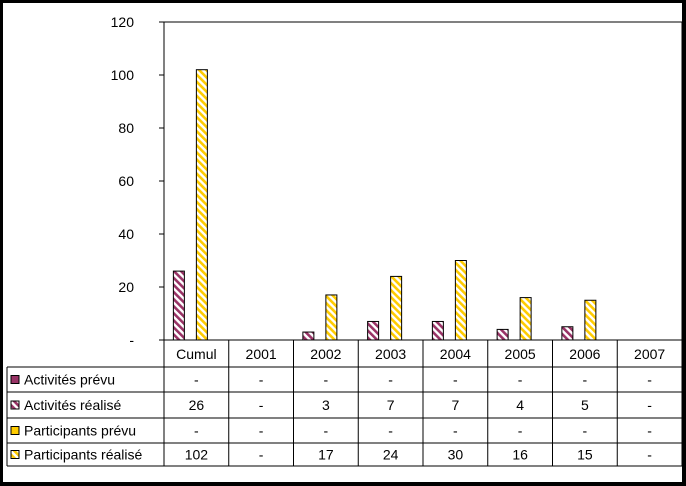 Image resolution: width=686 pixels, height=486 pixels. What do you see at coordinates (83, 455) in the screenshot?
I see `legend-label-3: Participants réalisé` at bounding box center [83, 455].